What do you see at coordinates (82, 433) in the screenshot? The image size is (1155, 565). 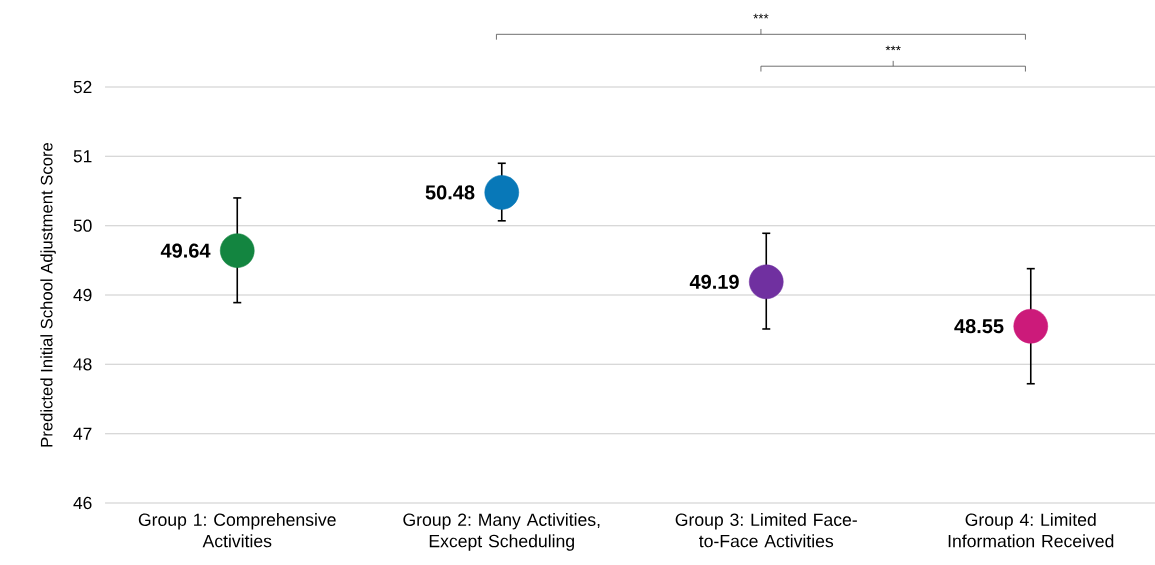 I see `y-tick-label: 47` at bounding box center [82, 433].